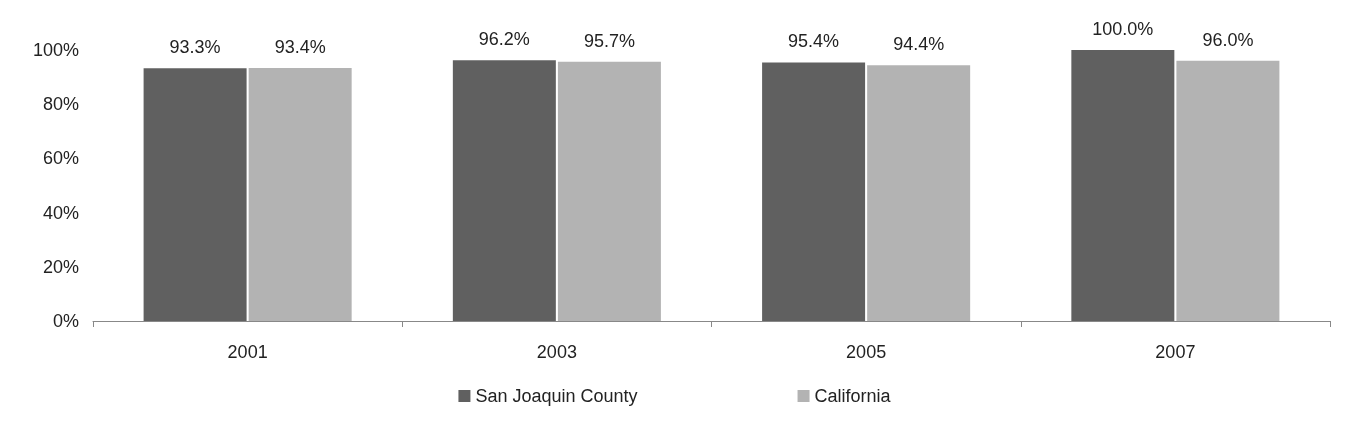 The width and height of the screenshot is (1349, 428). Describe the element at coordinates (65, 321) in the screenshot. I see `y-tick-label: 0%` at that location.